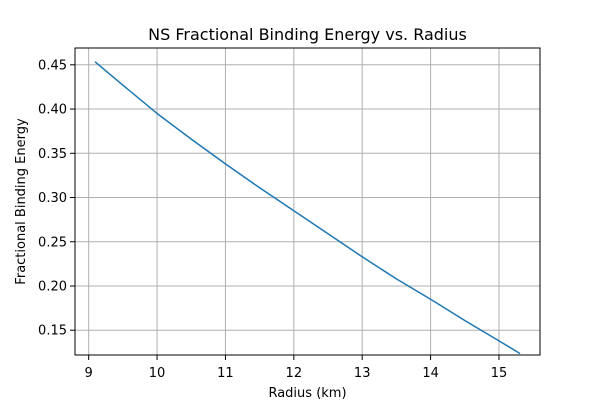  What do you see at coordinates (307, 34) in the screenshot?
I see `chart-title: NS Fractional Binding Energy vs. Radius` at bounding box center [307, 34].